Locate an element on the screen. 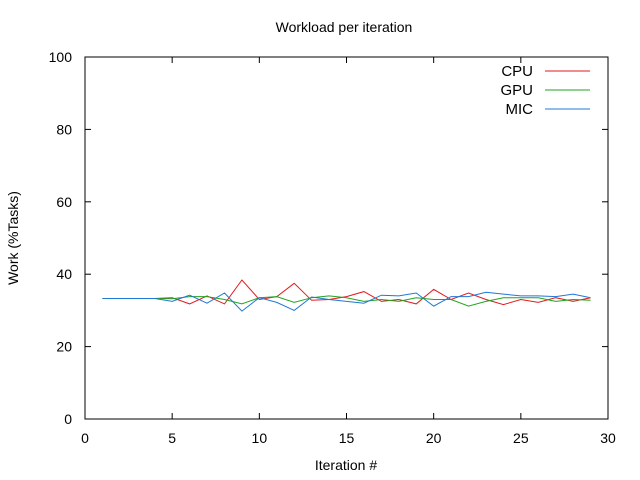  y-tick-label: 60 is located at coordinates (64, 202).